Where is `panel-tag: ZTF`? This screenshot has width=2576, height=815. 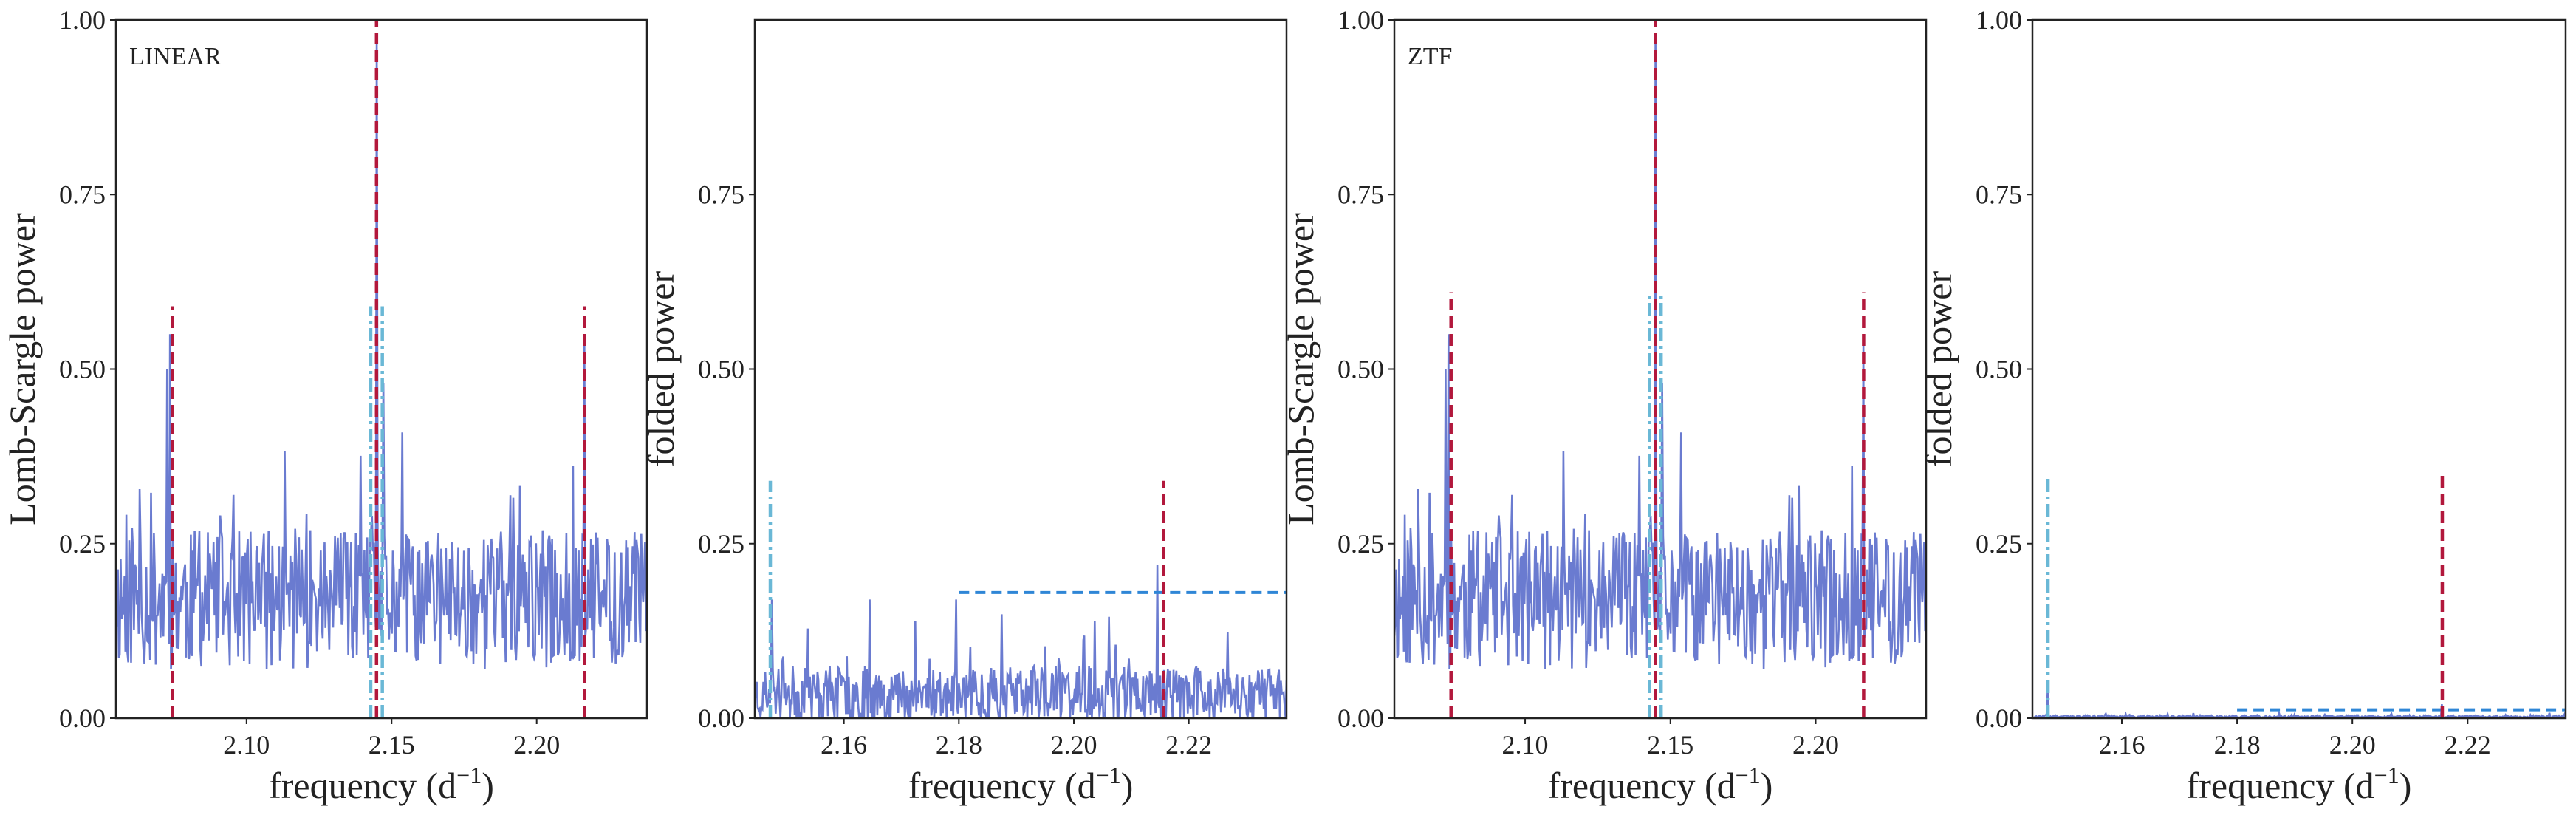
panel-tag: ZTF is located at coordinates (1430, 56).